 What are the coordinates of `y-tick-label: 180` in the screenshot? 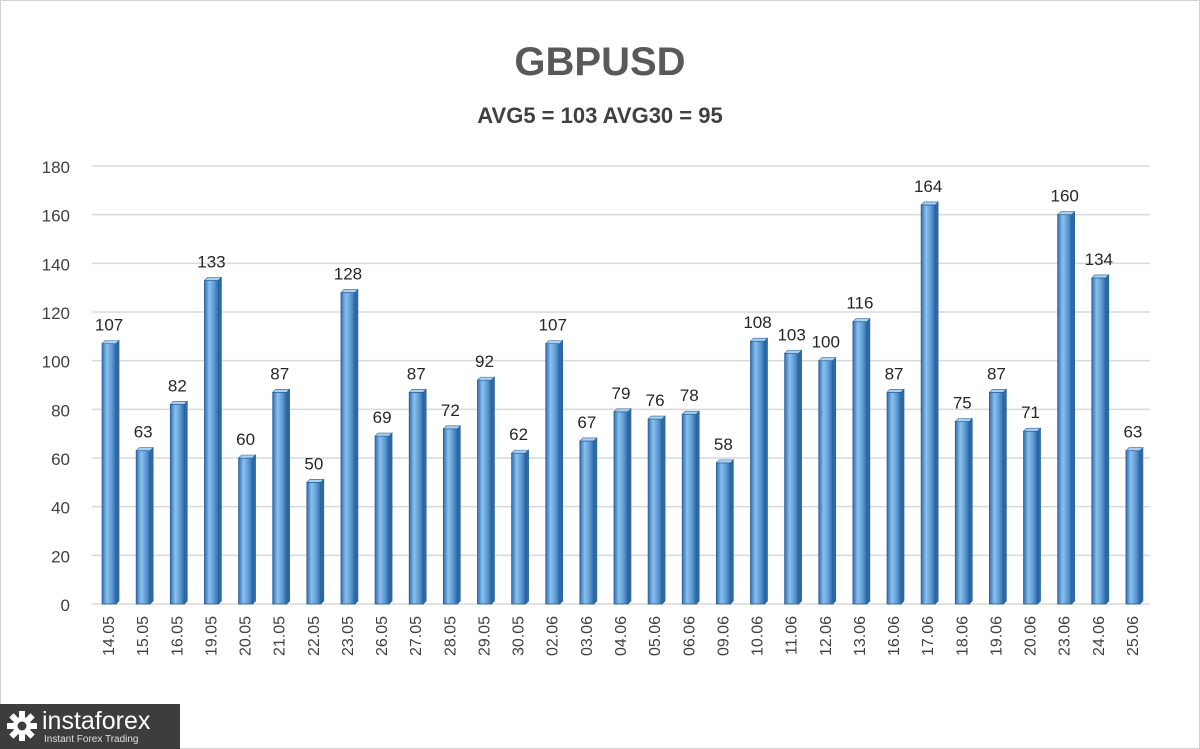 It's located at (56, 167).